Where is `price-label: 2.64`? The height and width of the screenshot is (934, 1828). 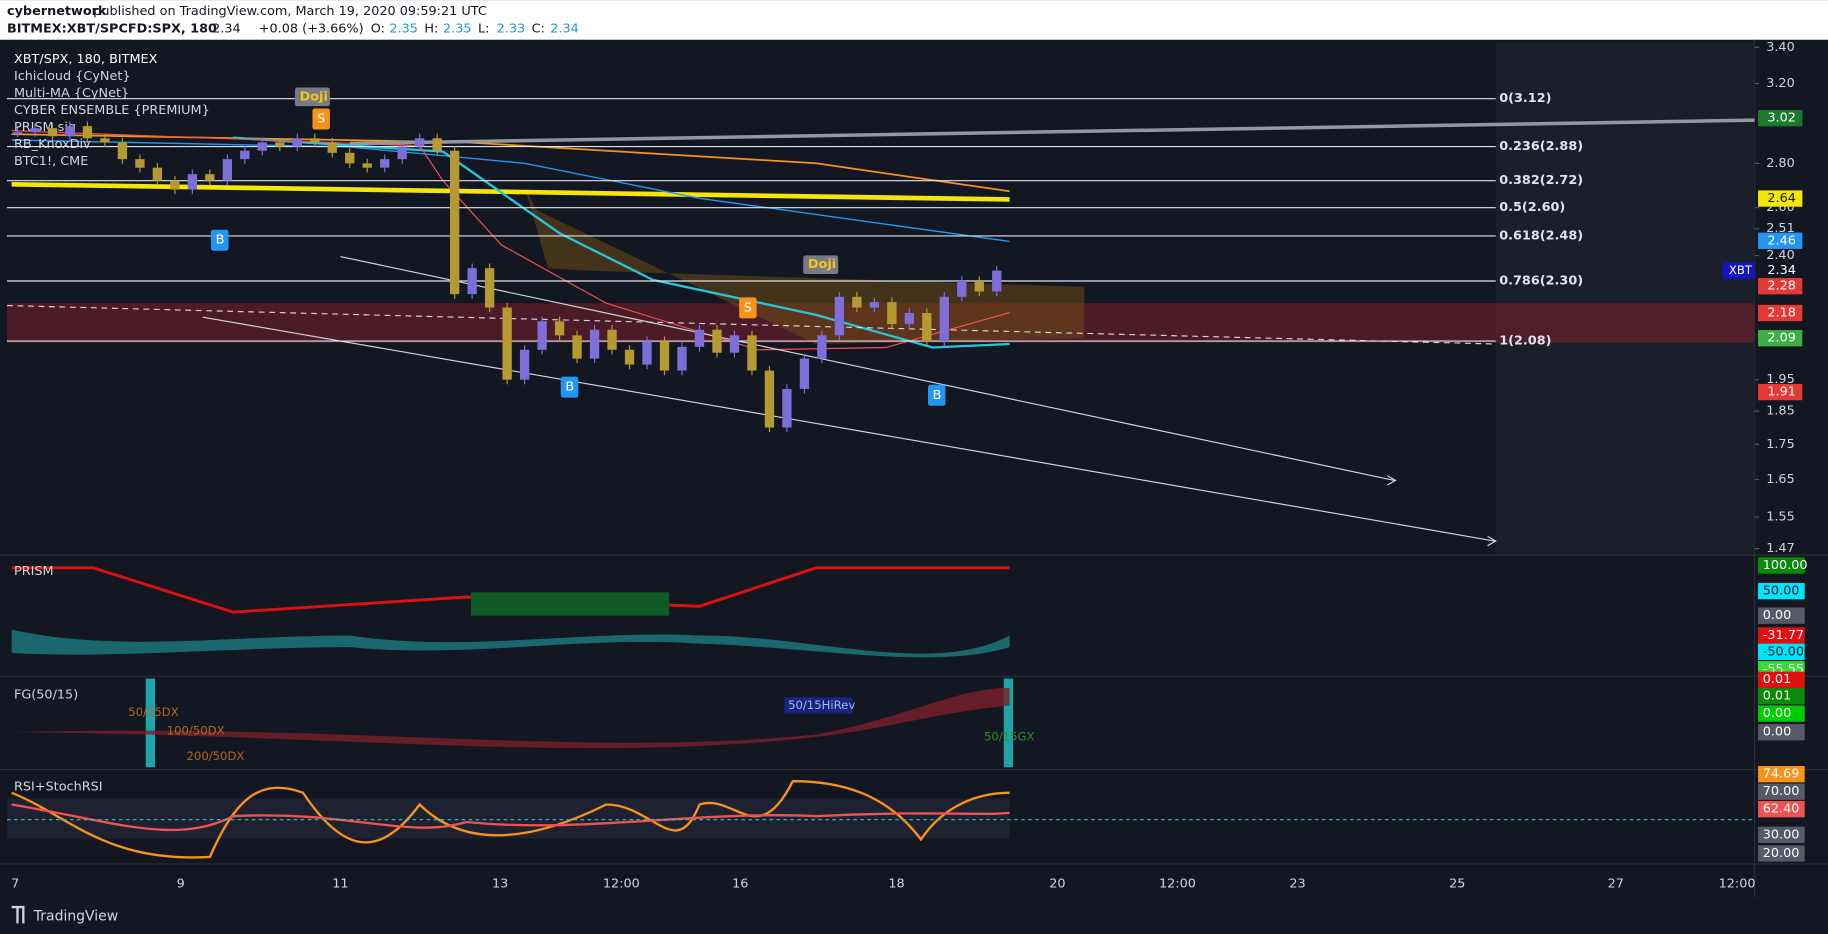 price-label: 2.64 is located at coordinates (1781, 198).